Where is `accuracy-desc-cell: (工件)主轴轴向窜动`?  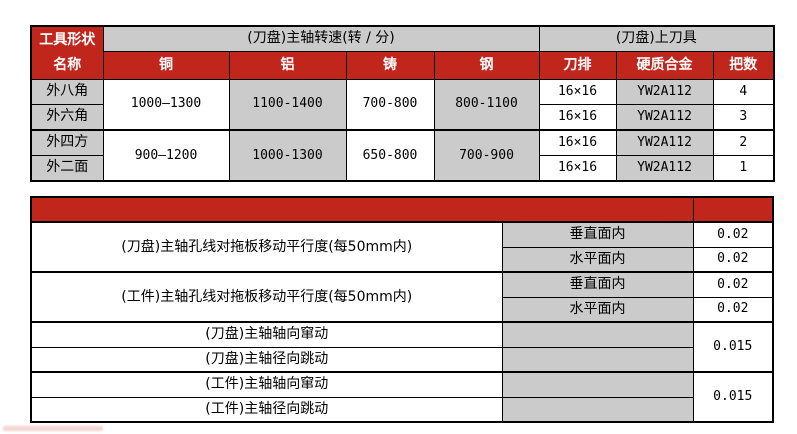
accuracy-desc-cell: (工件)主轴轴向窜动 is located at coordinates (266, 384).